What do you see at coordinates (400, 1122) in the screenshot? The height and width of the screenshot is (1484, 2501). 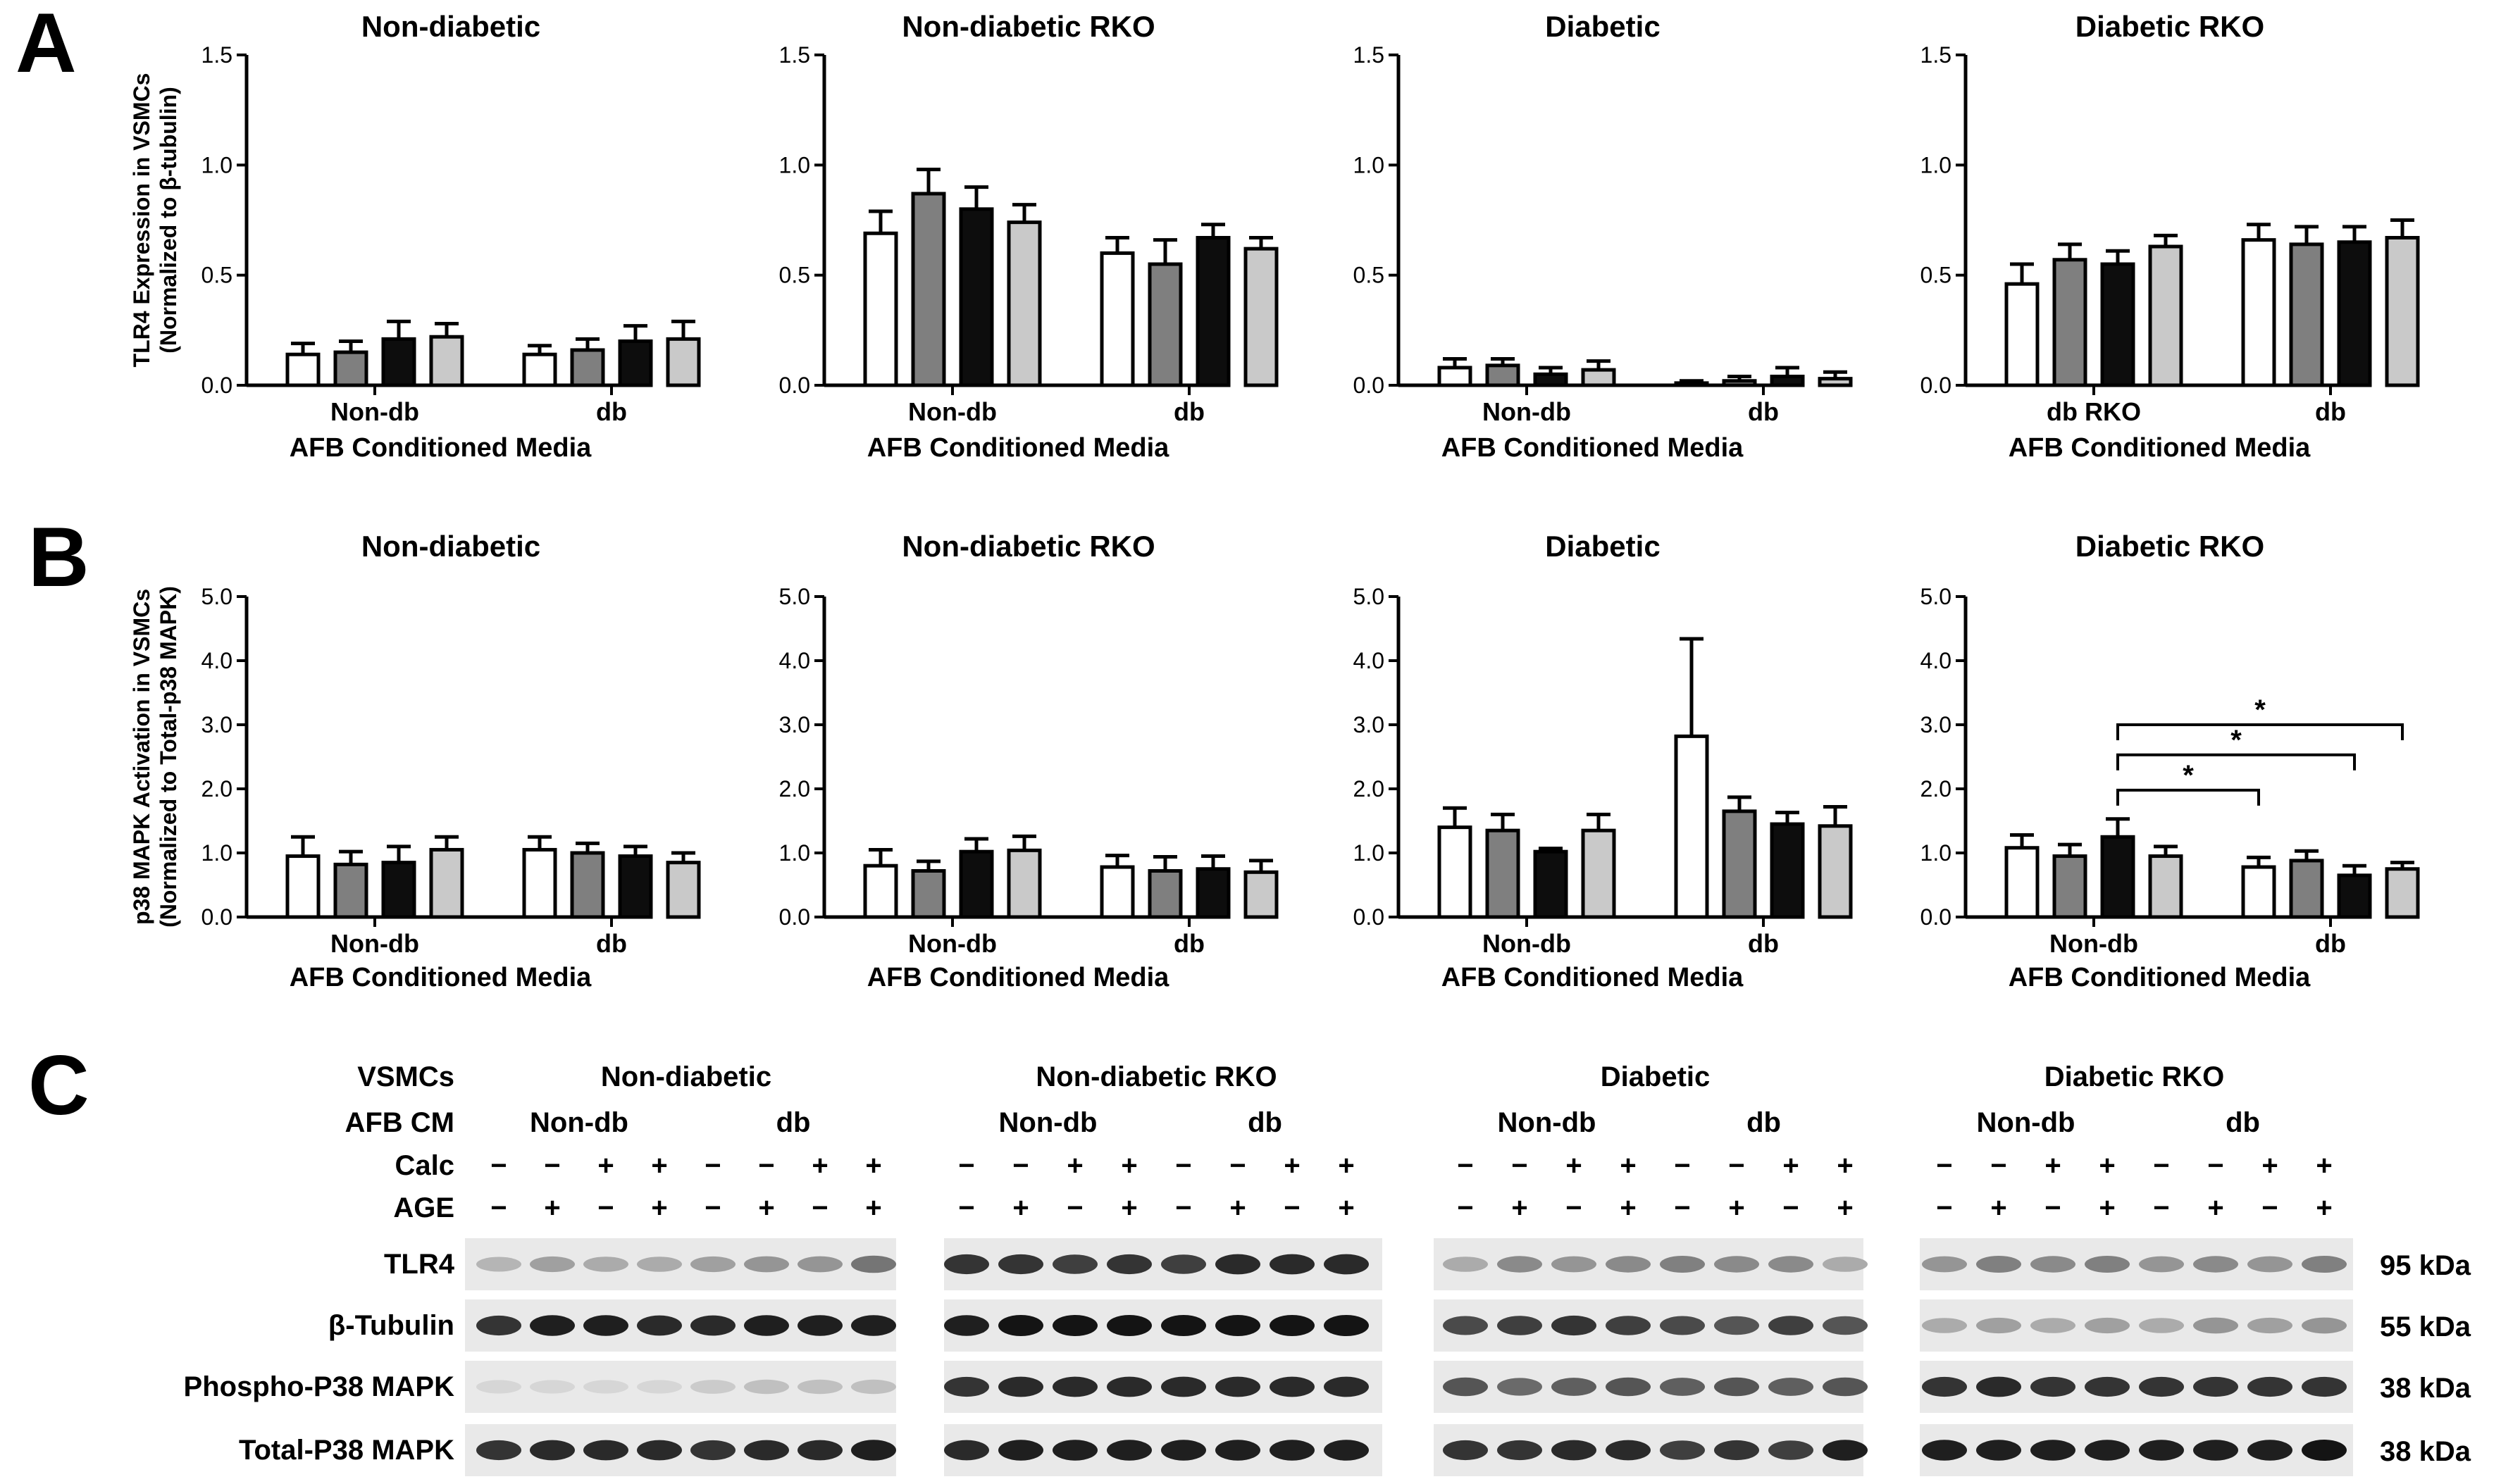 I see `row-label-afb-cm: AFB CM` at bounding box center [400, 1122].